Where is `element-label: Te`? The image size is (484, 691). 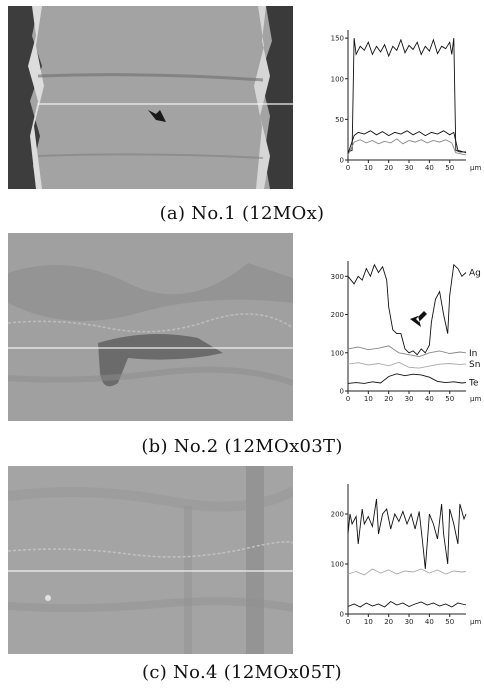
element-label: Te is located at coordinates (473, 384).